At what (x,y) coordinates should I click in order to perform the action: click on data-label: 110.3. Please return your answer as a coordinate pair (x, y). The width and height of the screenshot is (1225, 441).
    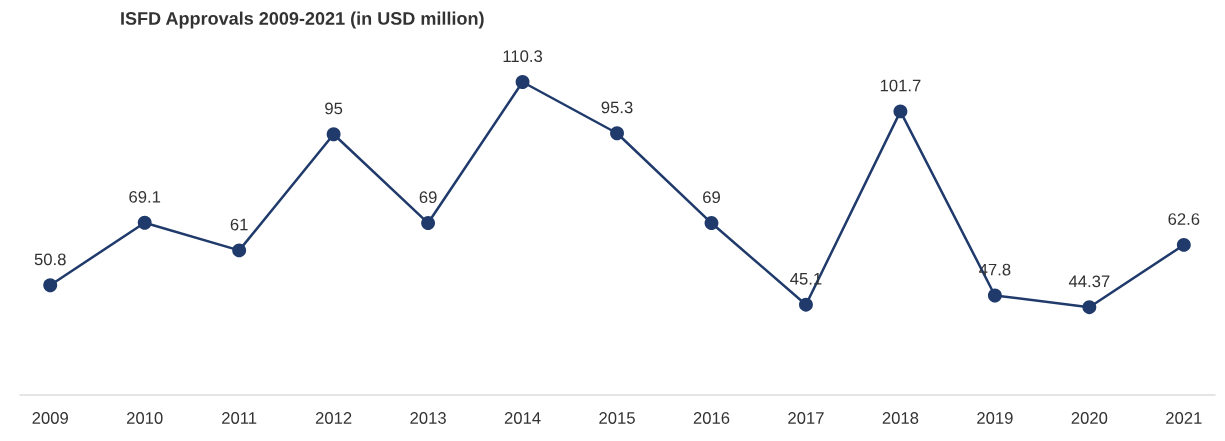
    Looking at the image, I should click on (523, 56).